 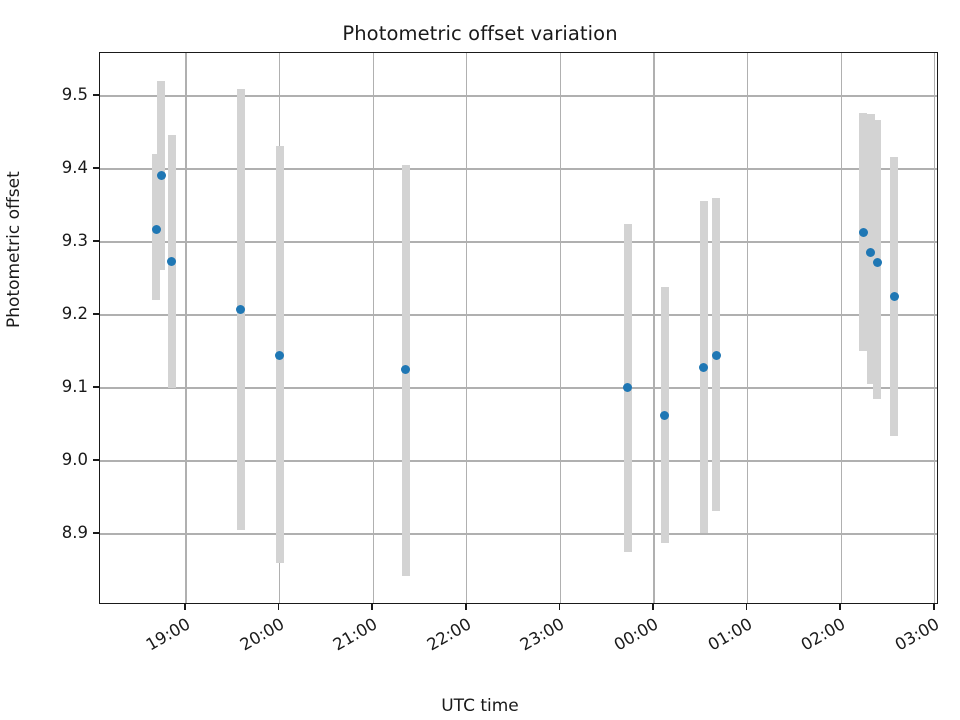 I want to click on gridline-y-9.4, so click(x=518, y=169).